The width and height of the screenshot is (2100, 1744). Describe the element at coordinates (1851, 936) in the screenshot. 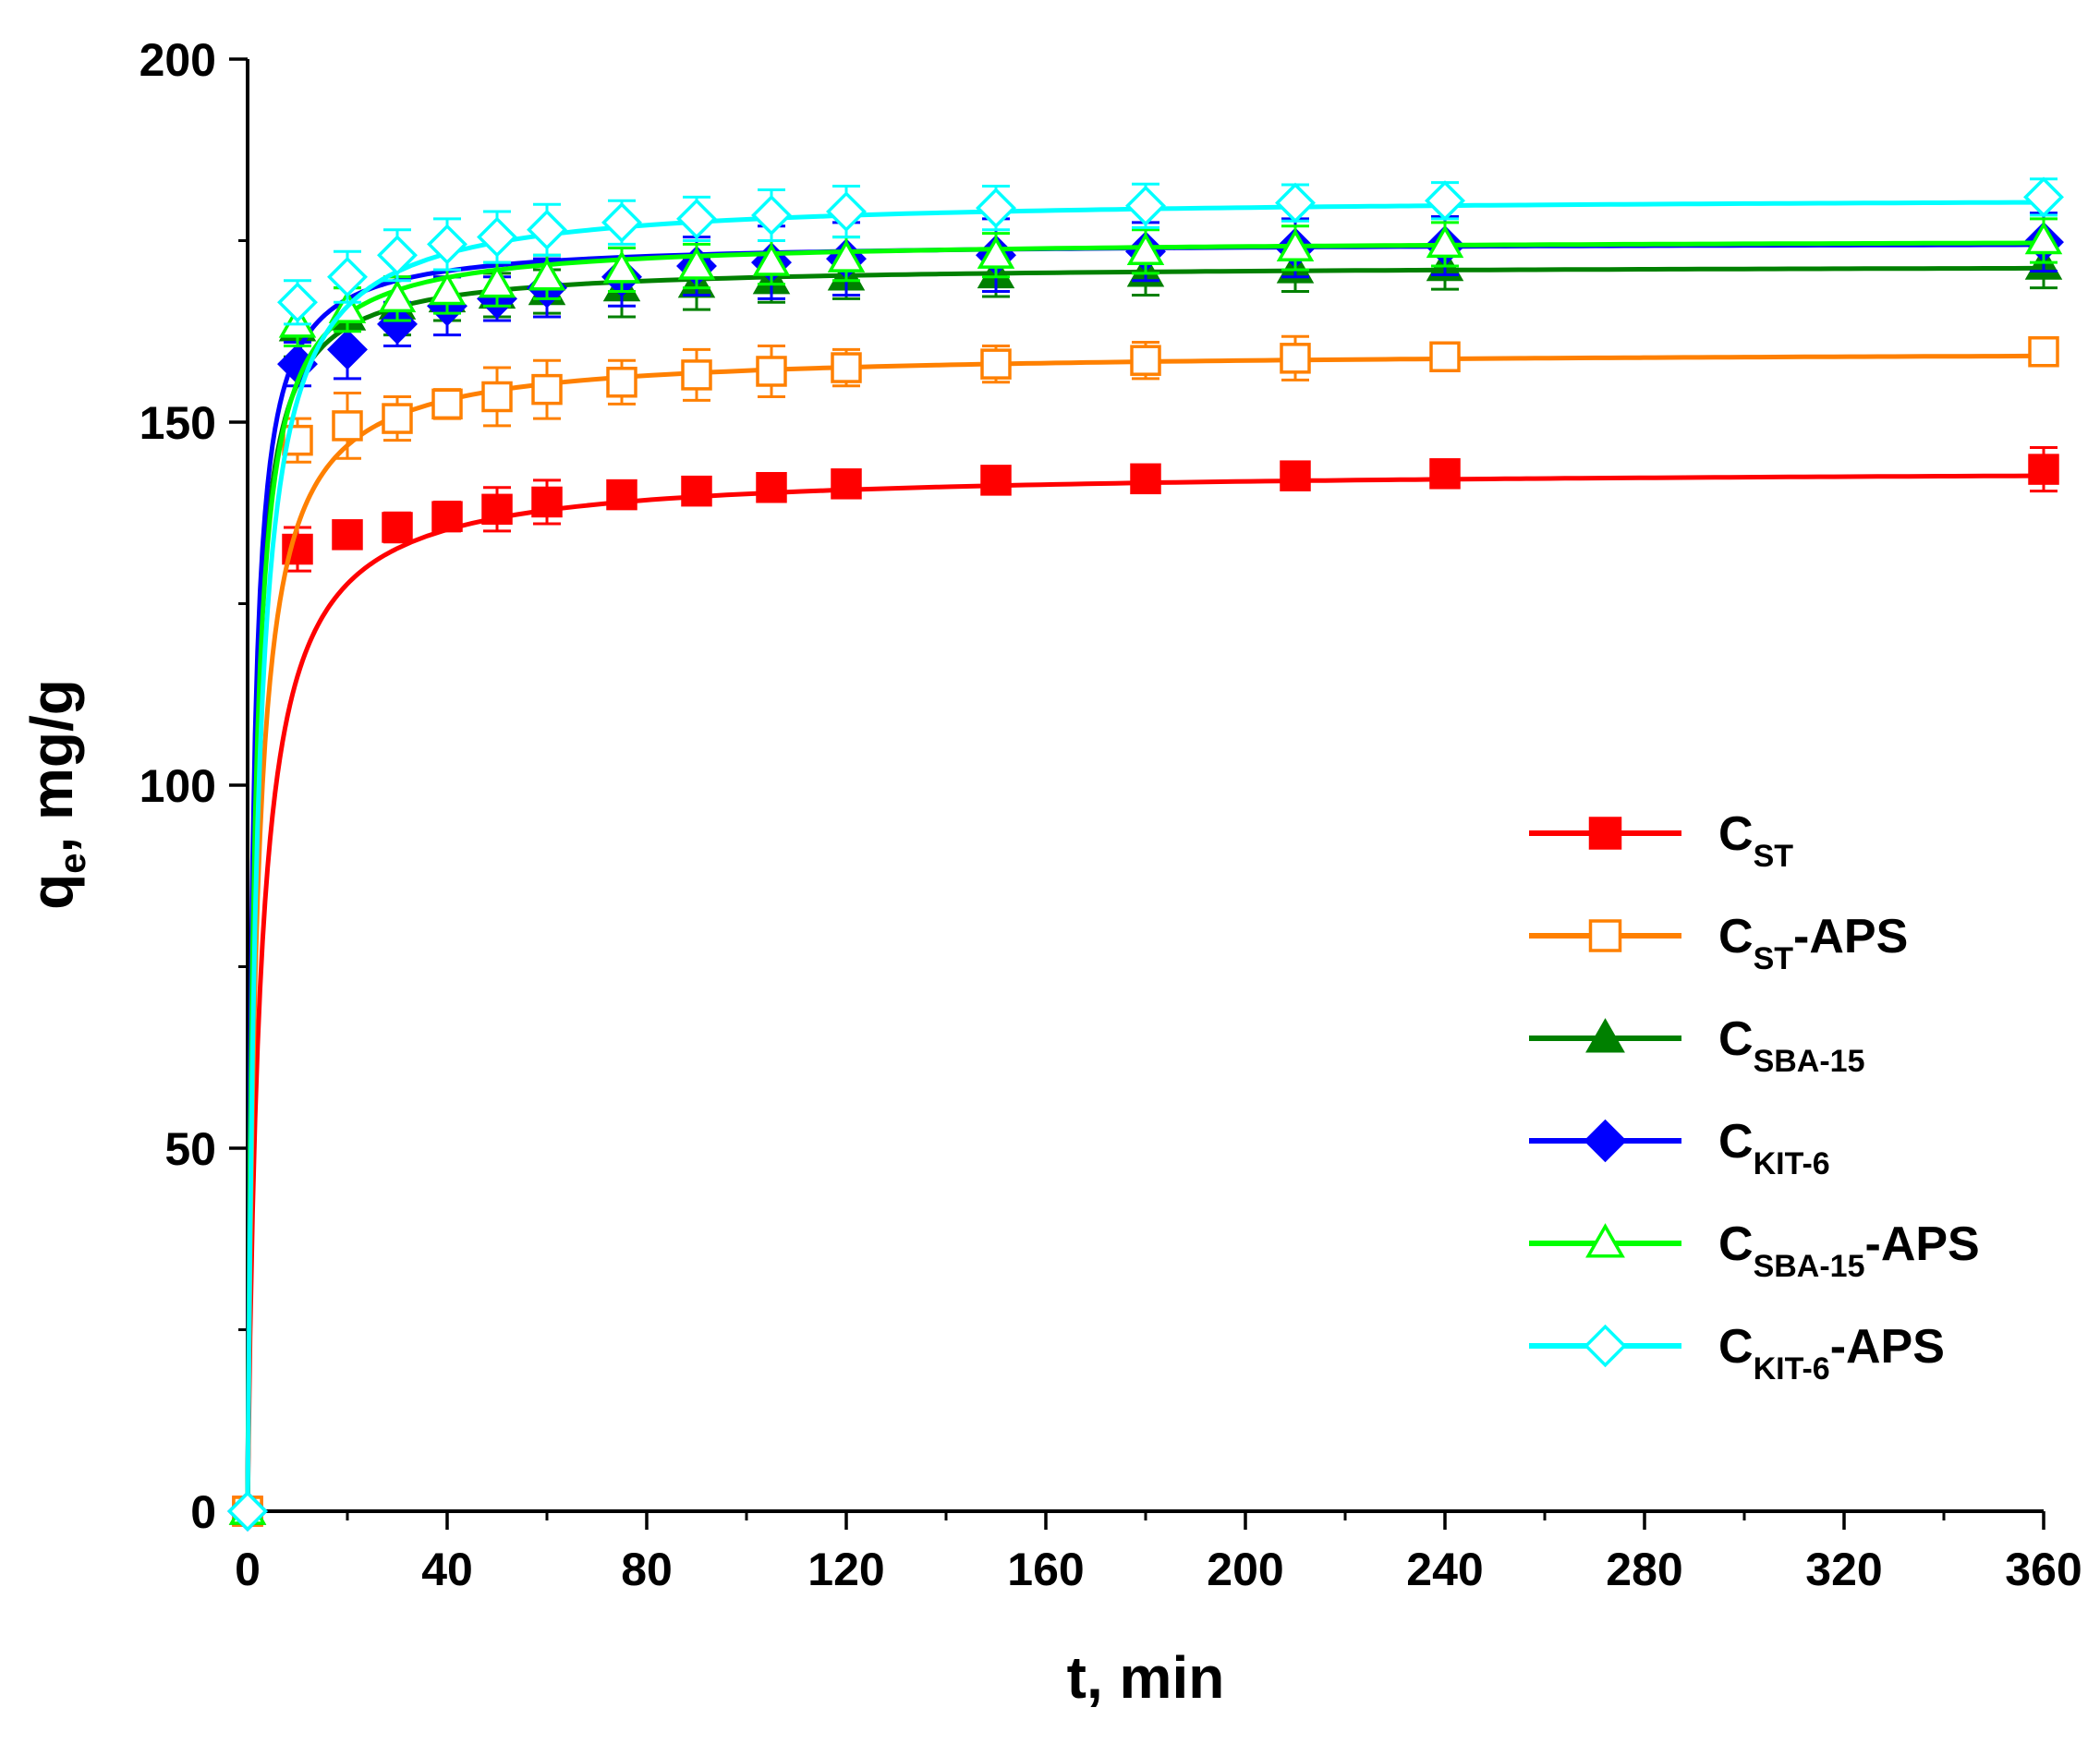

I see `legend-label-suffix: -APS` at that location.